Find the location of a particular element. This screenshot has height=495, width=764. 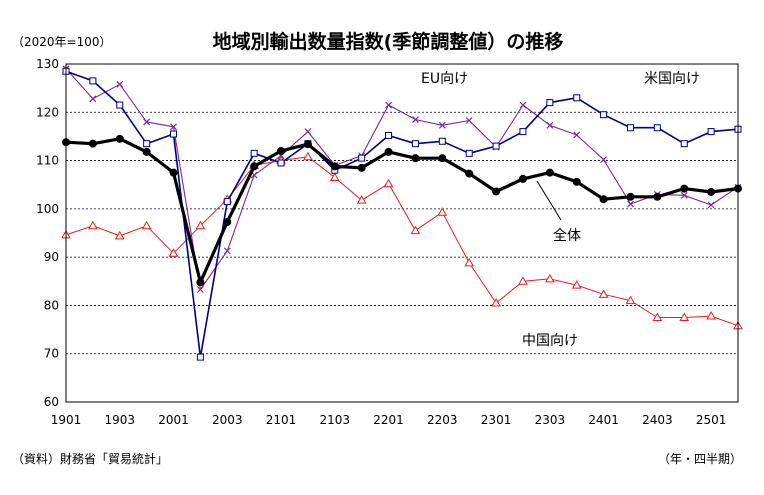

source-note: （資料）財務省「貿易統計」 is located at coordinates (90, 458).